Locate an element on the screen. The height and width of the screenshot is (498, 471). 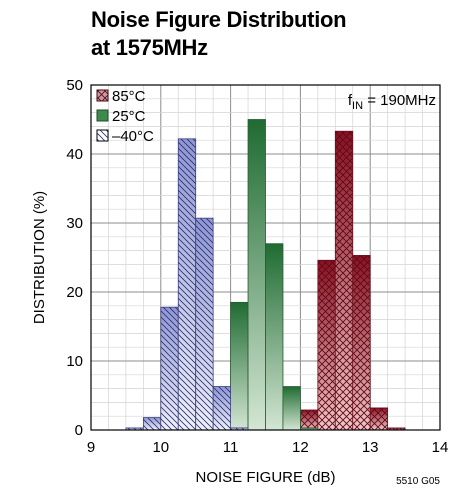
y-tick-label: 20 is located at coordinates (74, 292).